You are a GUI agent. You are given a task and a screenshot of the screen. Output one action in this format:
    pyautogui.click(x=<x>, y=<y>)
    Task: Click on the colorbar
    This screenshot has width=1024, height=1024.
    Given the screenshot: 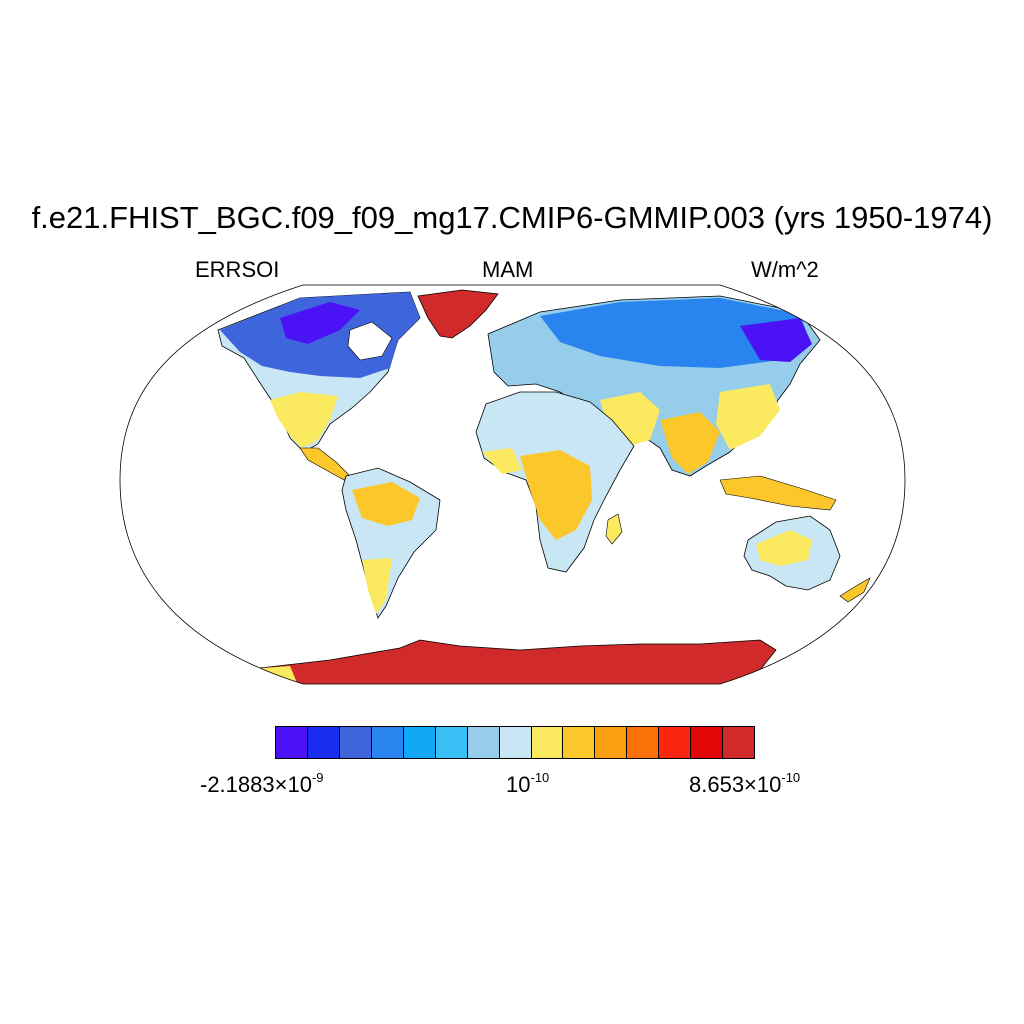 What is the action you would take?
    pyautogui.click(x=515, y=742)
    